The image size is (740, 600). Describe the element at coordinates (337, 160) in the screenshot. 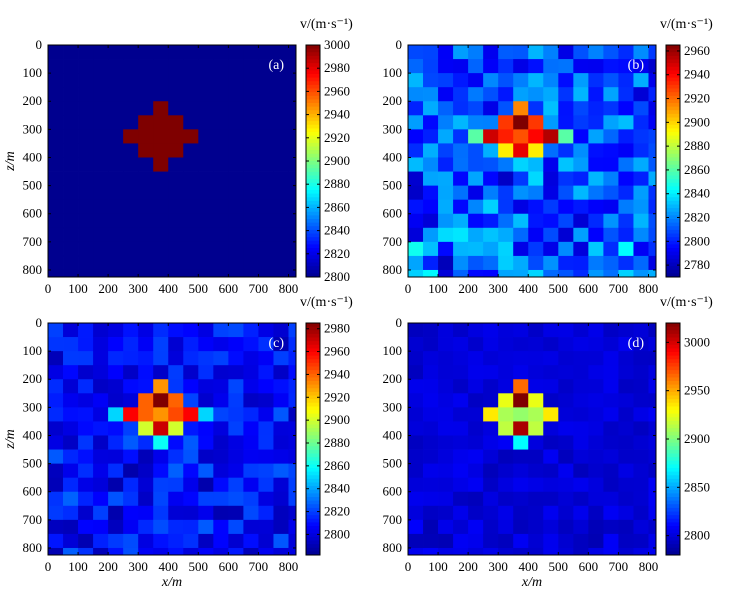

I see `colorbar-tick-label: 2900` at that location.